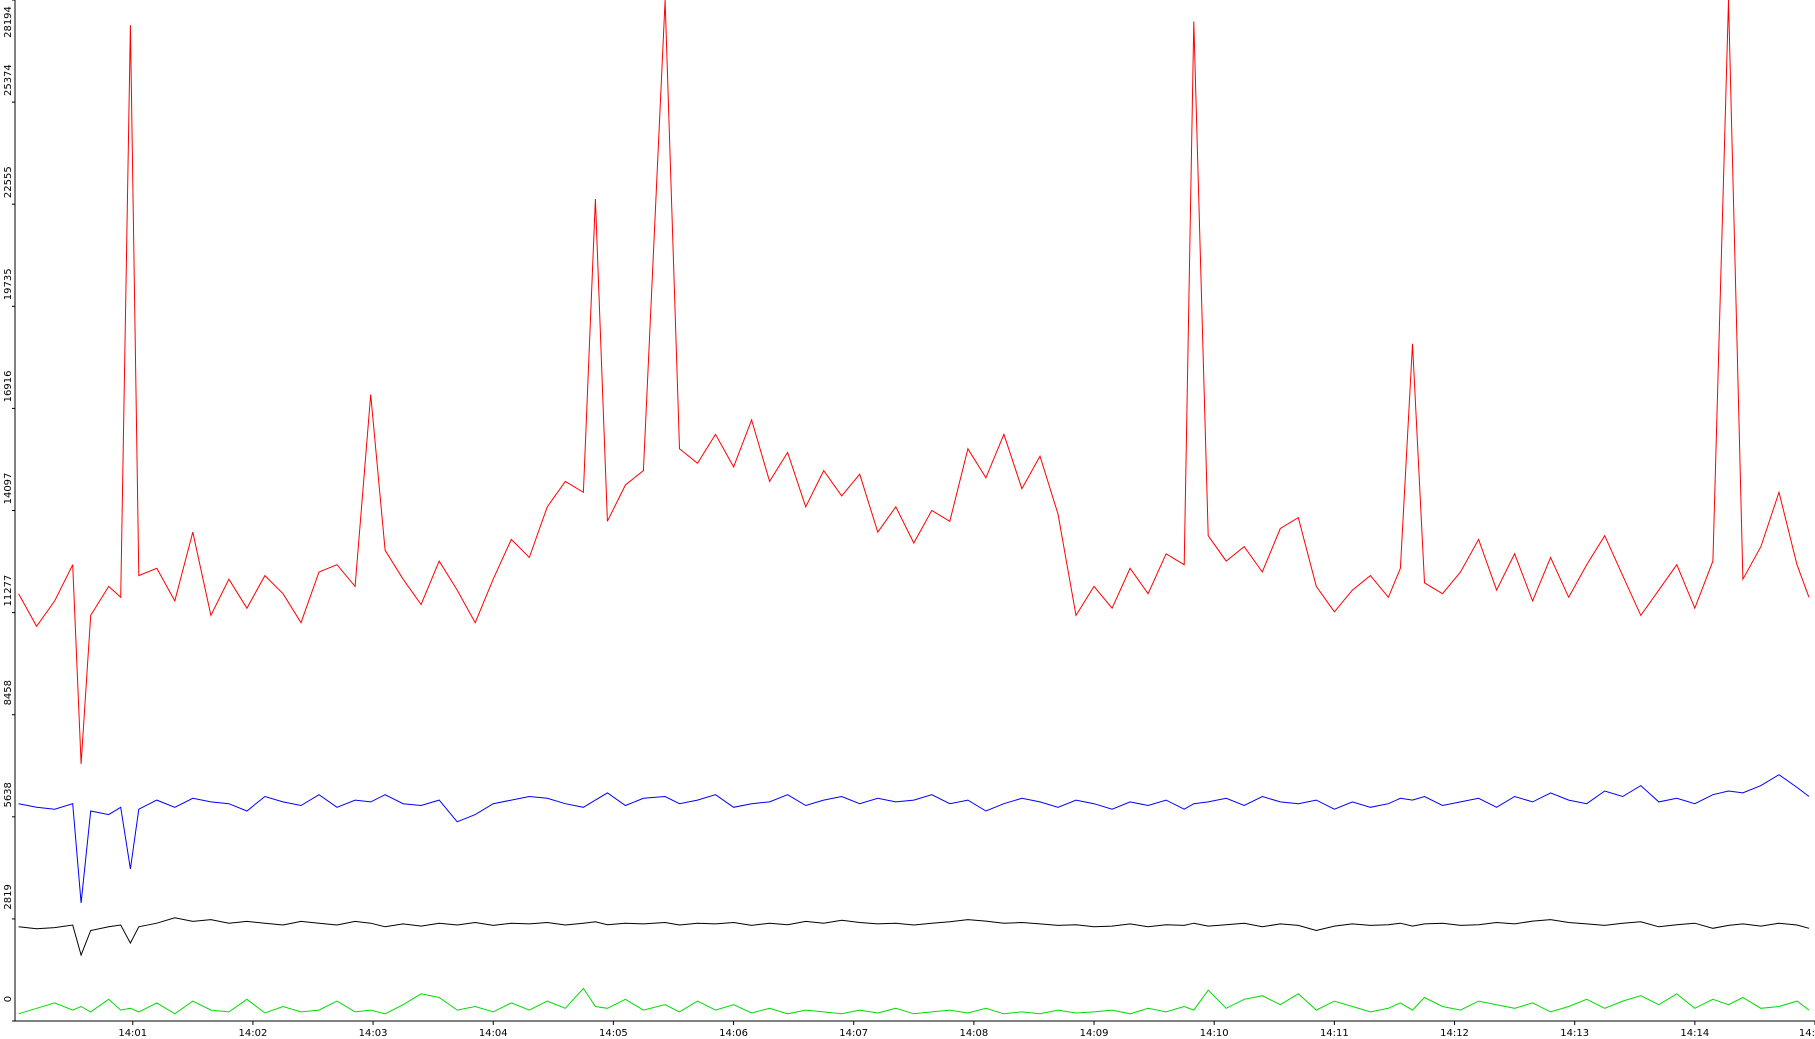 This screenshot has height=1039, width=1815. Describe the element at coordinates (253, 1033) in the screenshot. I see `x-tick-label: 14:02` at that location.